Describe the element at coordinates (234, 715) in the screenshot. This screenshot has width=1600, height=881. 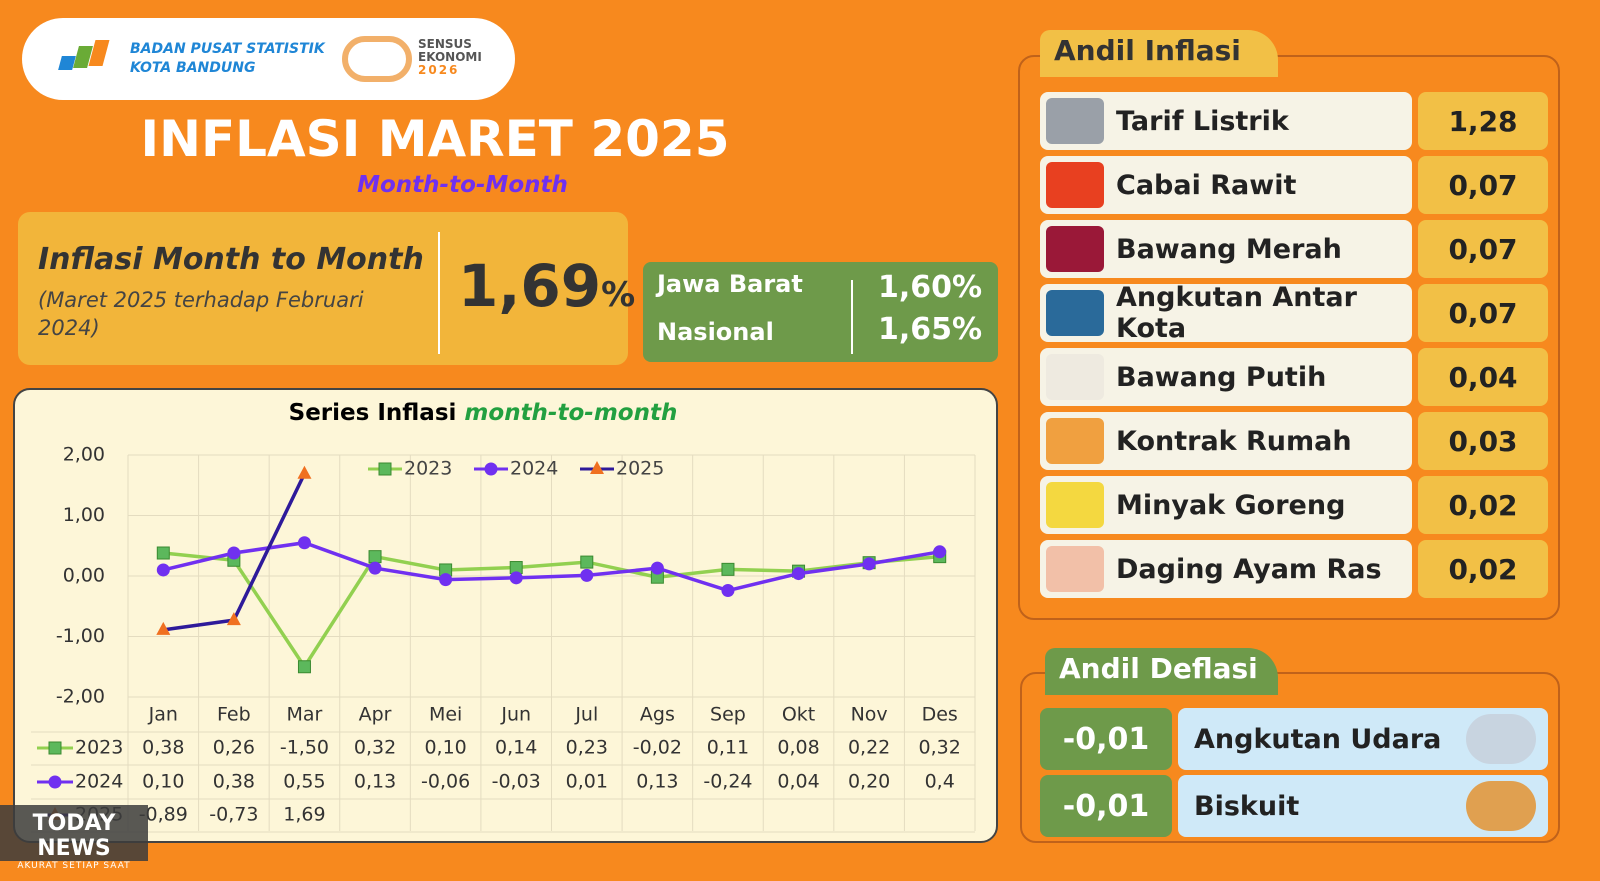
I see `x-tick-label: Feb` at that location.